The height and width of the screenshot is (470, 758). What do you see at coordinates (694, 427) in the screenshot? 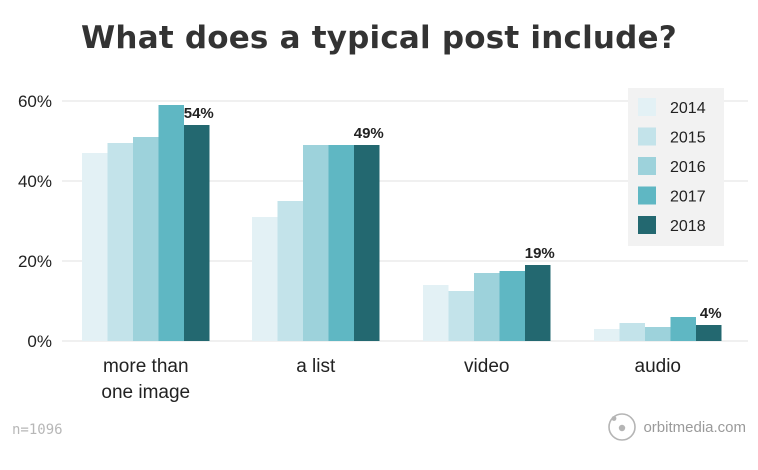
I see `brand-name: orbitmedia.com` at bounding box center [694, 427].